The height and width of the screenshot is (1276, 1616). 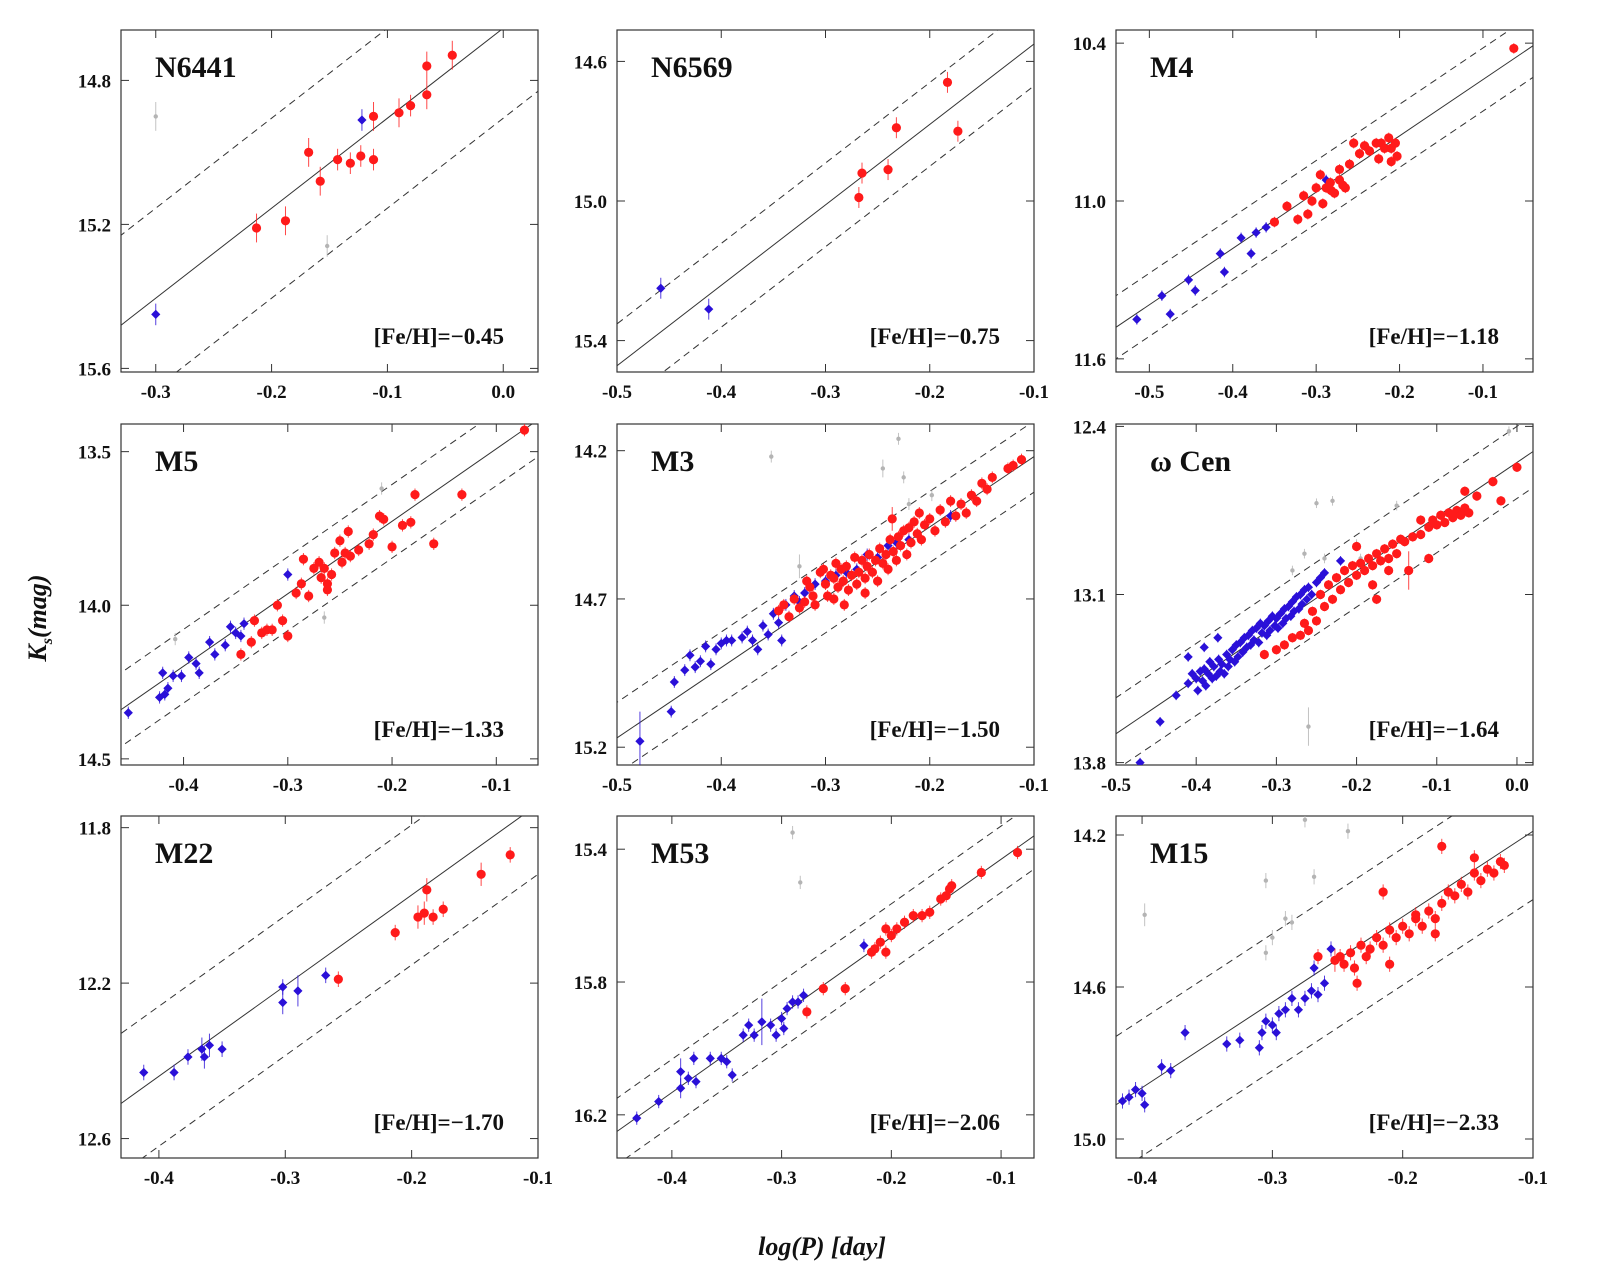 What do you see at coordinates (1483, 392) in the screenshot?
I see `x-tick-label: -0.1` at bounding box center [1483, 392].